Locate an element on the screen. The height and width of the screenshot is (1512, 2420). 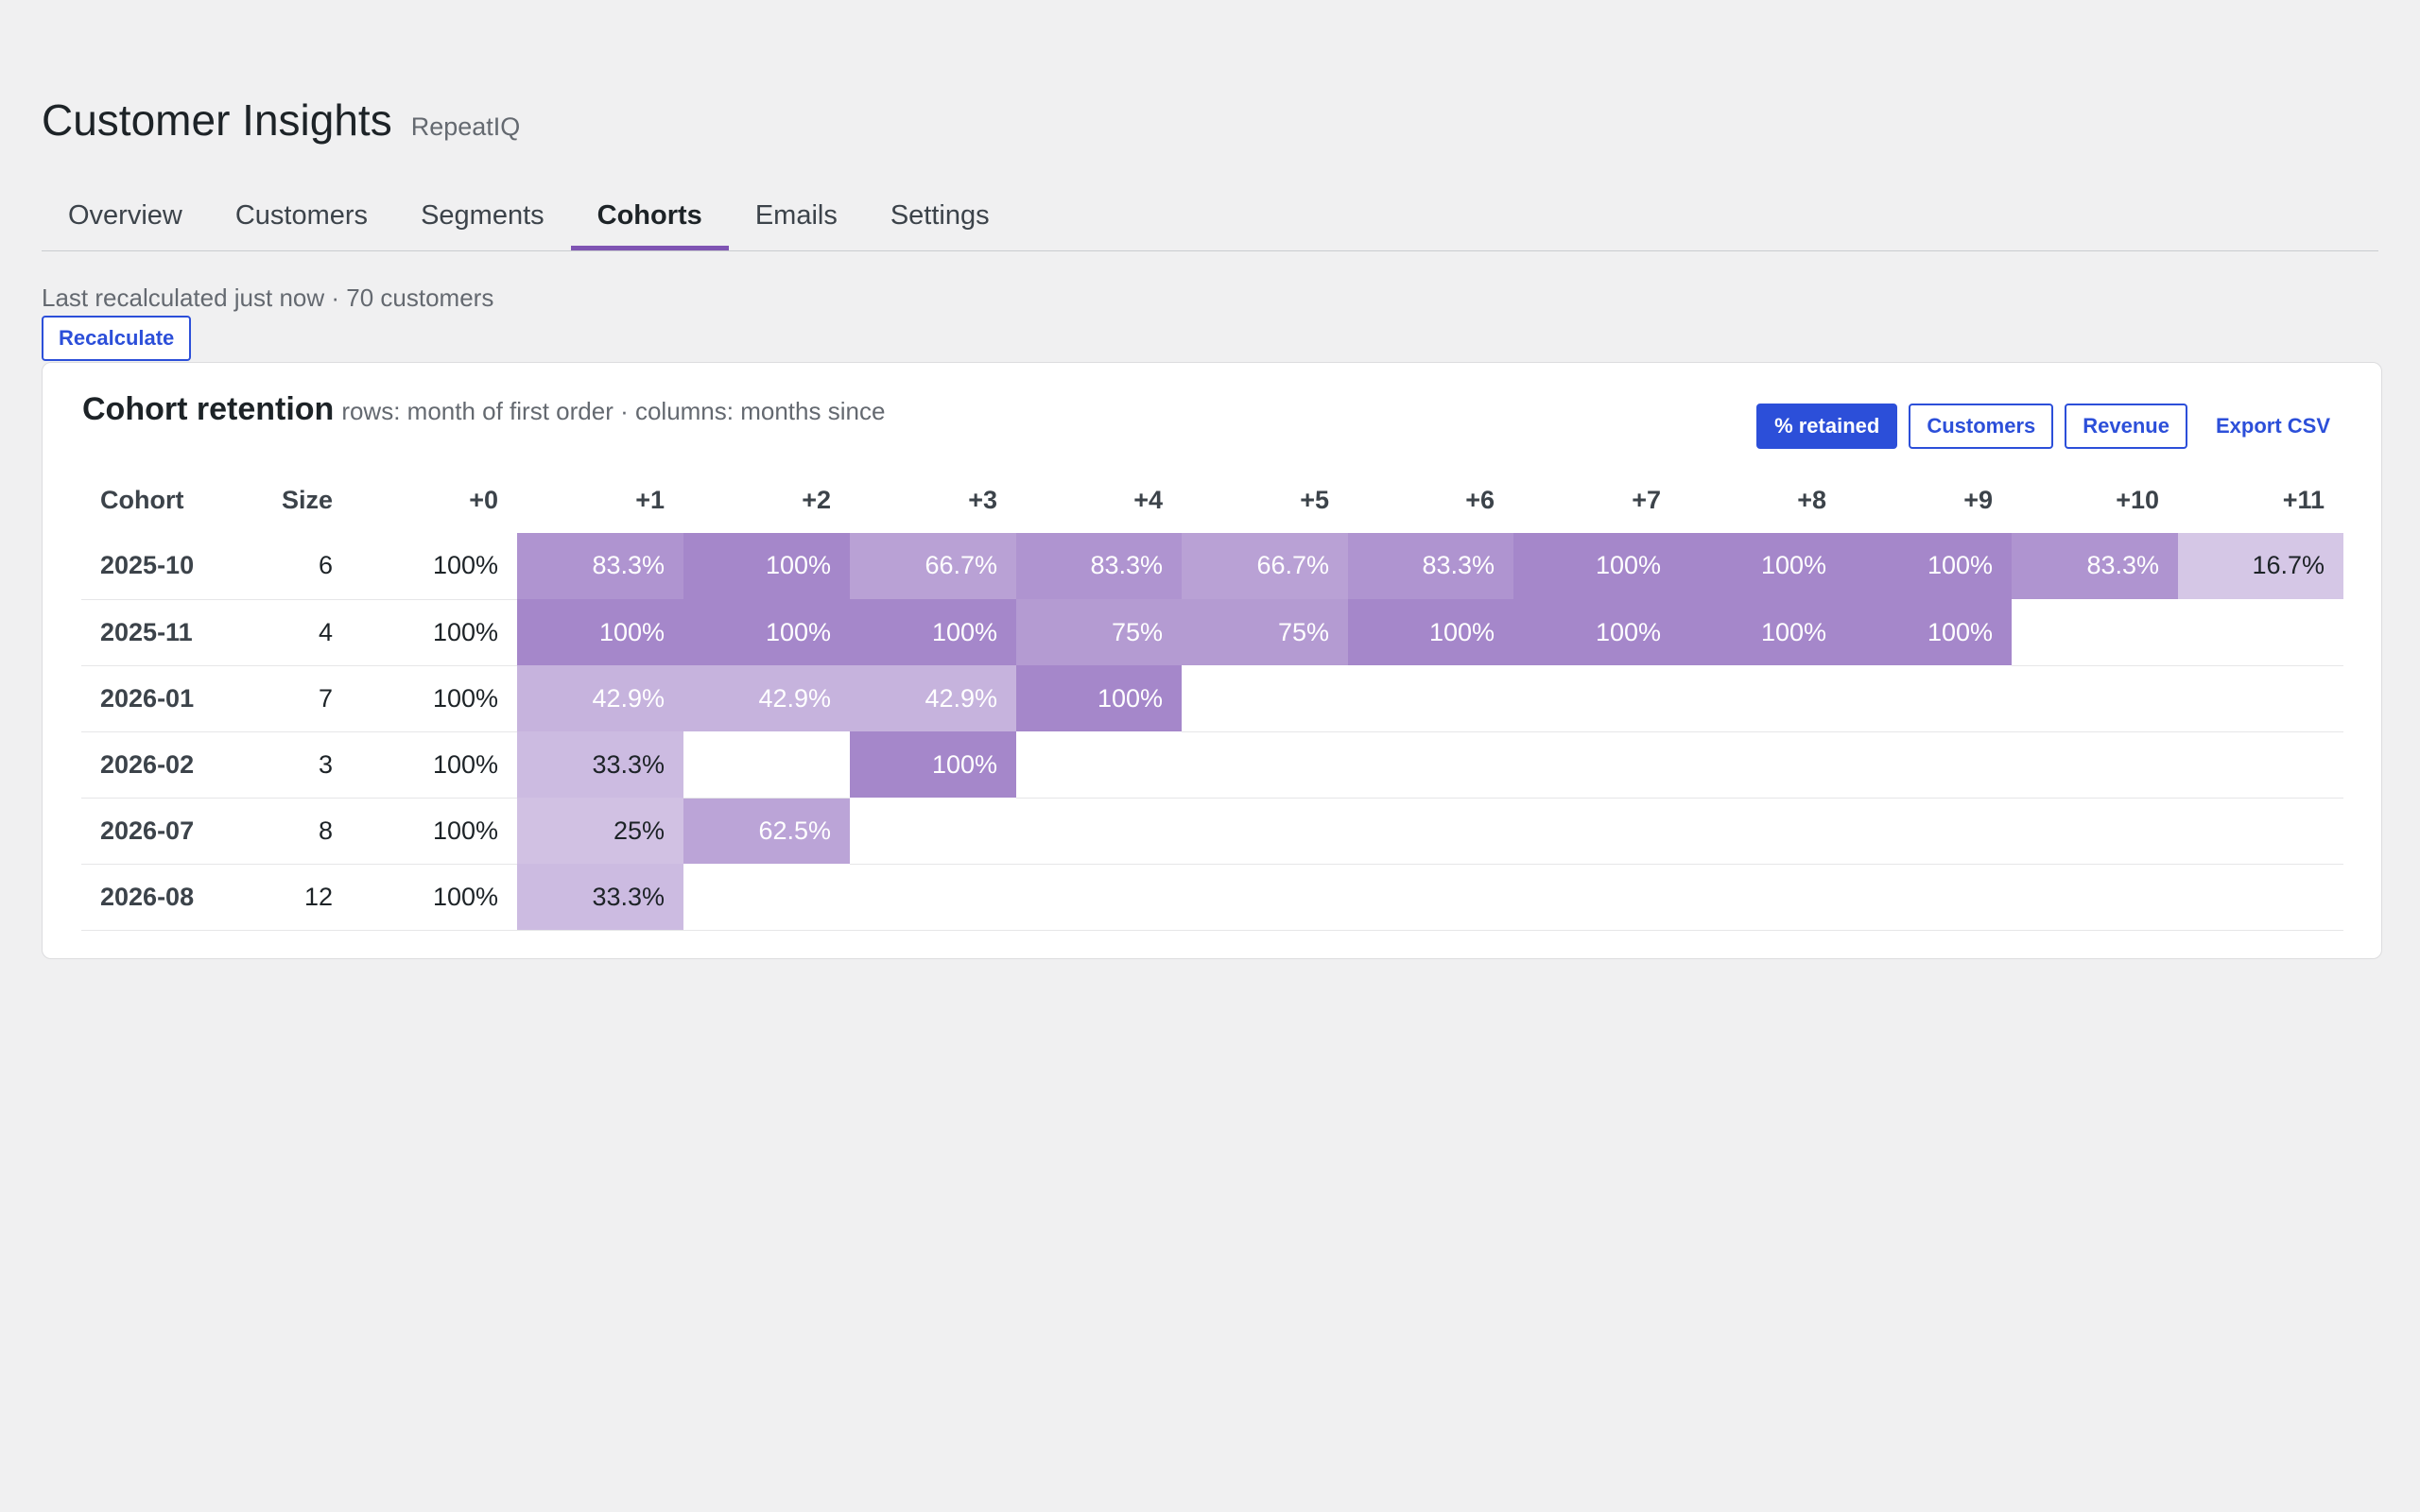
view-customers-button: Customers is located at coordinates (1982, 426).